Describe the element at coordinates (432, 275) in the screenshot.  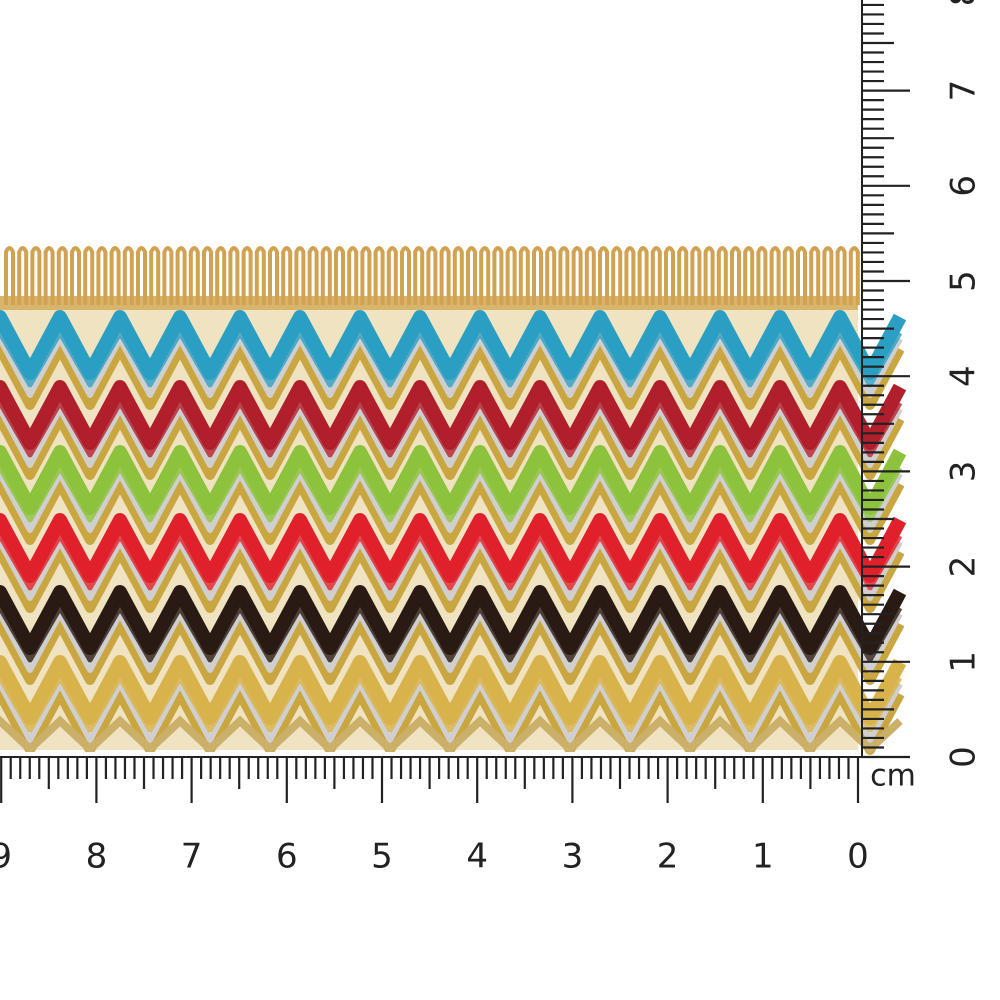
I see `fringe-loops` at that location.